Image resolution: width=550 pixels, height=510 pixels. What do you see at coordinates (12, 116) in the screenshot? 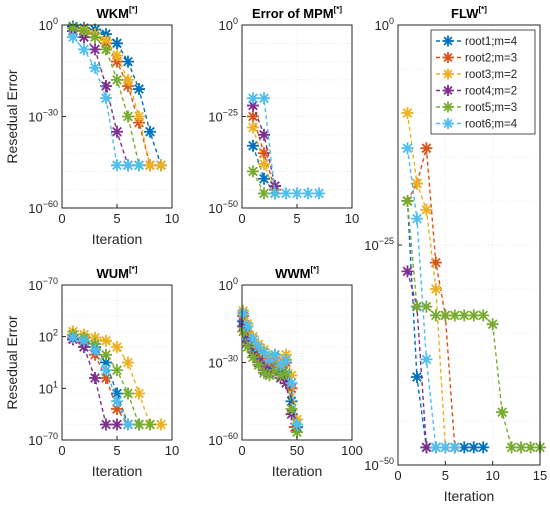
I see `wkm-ylabel: Resedual Error` at bounding box center [12, 116].